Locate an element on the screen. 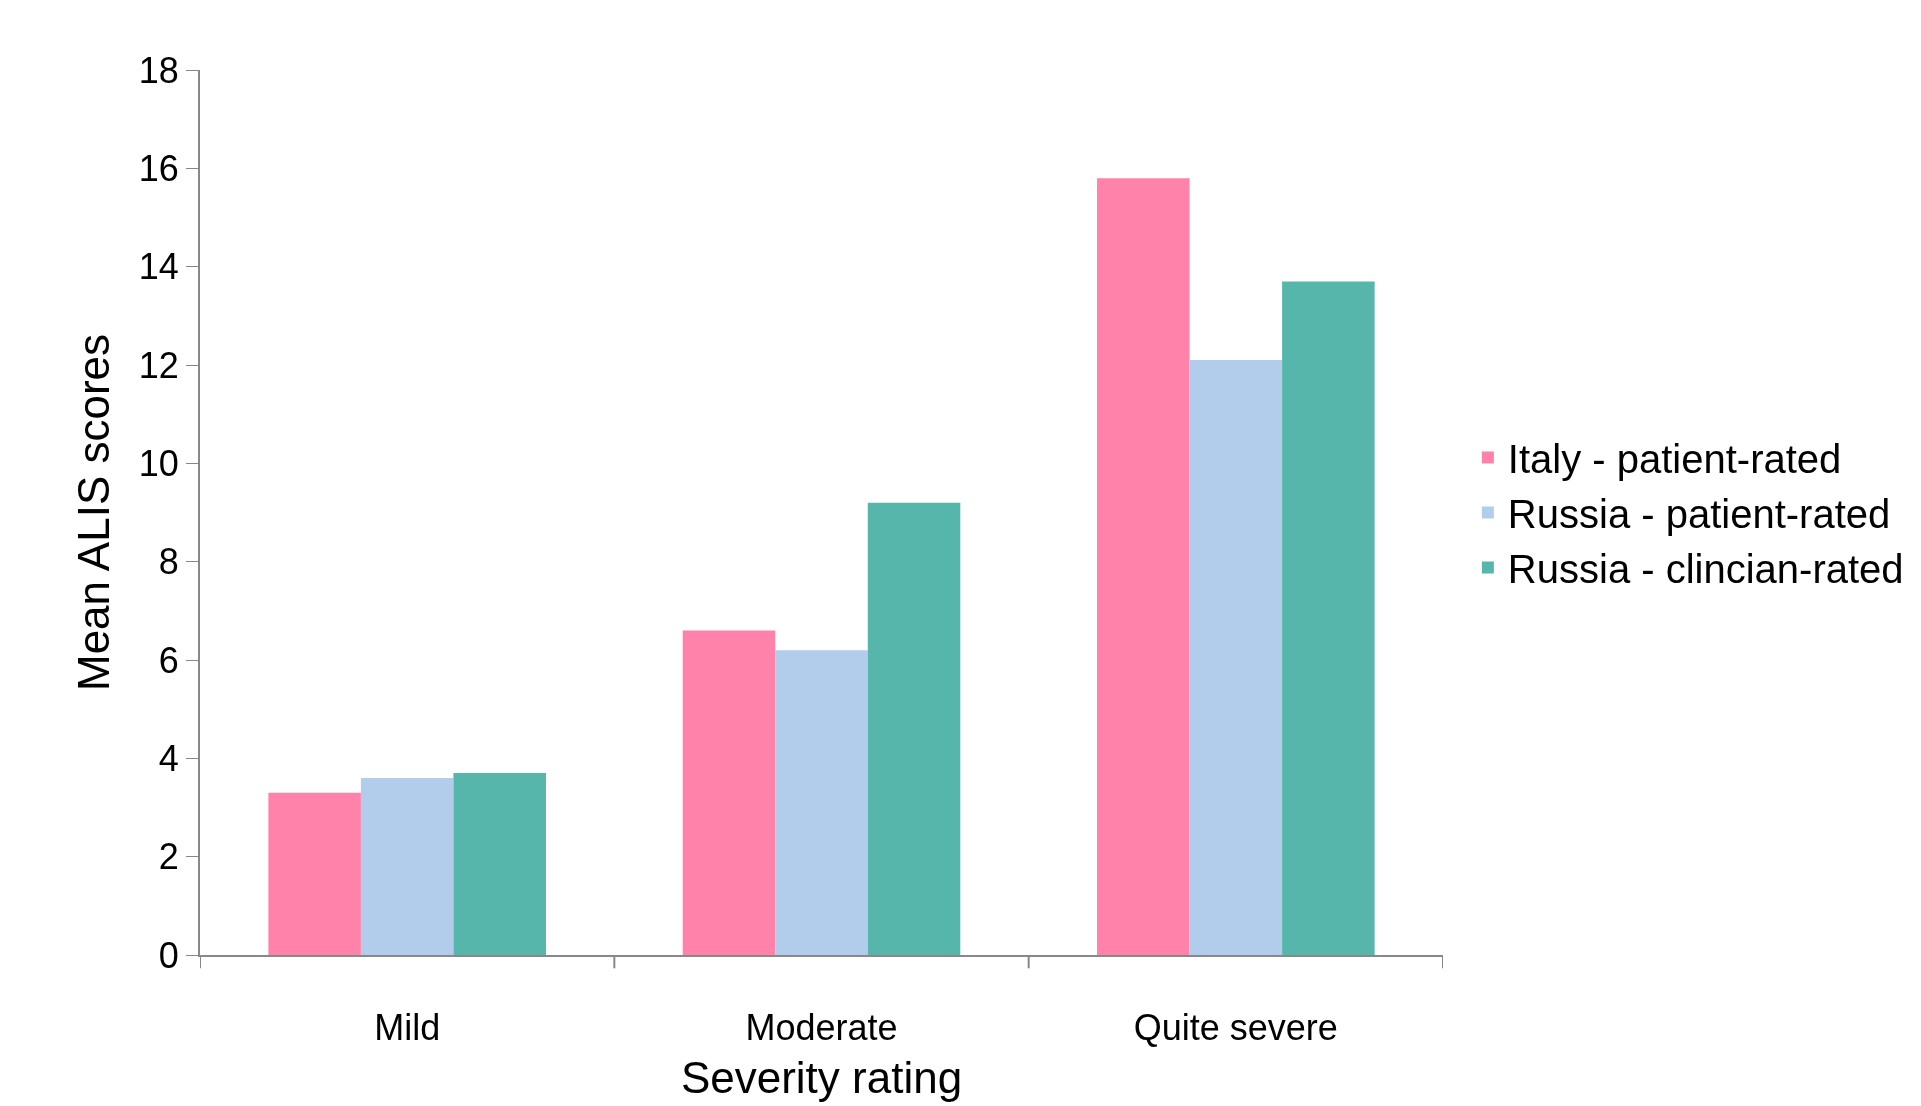 Image resolution: width=1921 pixels, height=1106 pixels. y-tick-label: 4 is located at coordinates (168, 758).